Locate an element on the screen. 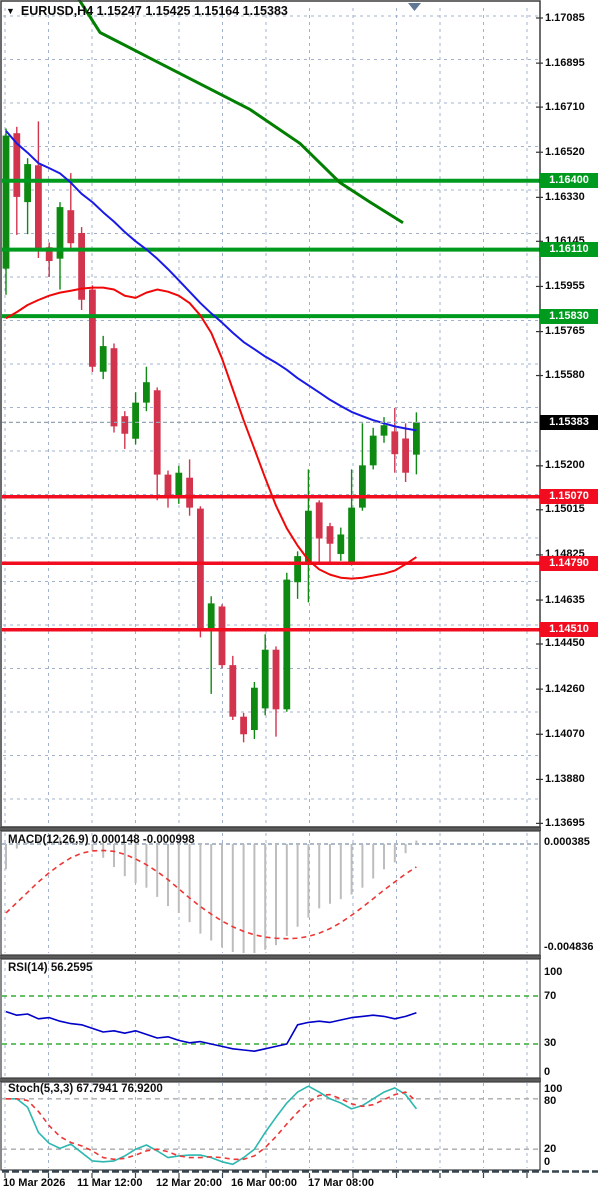  scroll-to-end-marker-icon is located at coordinates (414, 7).